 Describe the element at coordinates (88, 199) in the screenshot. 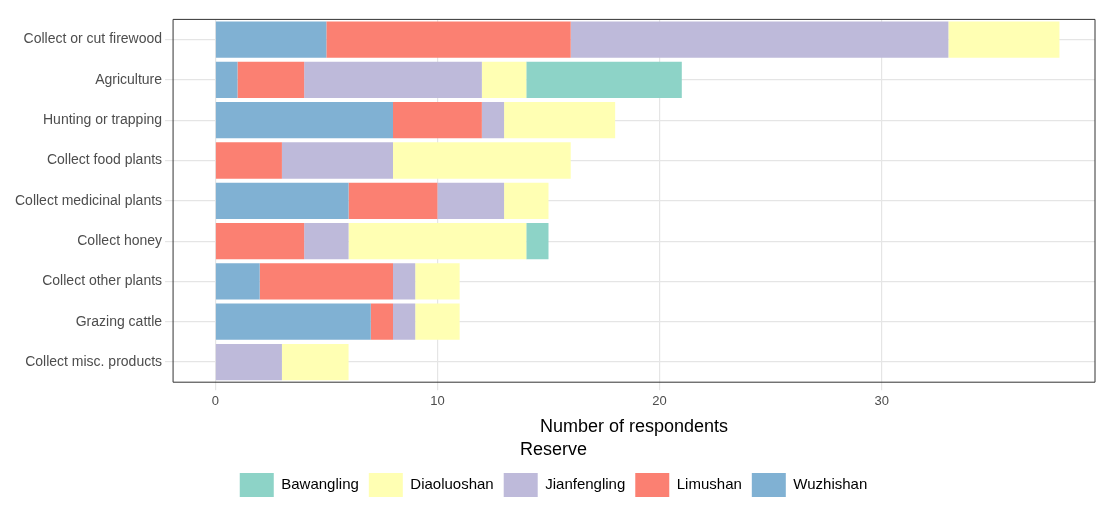

I see `y-tick-label: Collect medicinal plants` at that location.